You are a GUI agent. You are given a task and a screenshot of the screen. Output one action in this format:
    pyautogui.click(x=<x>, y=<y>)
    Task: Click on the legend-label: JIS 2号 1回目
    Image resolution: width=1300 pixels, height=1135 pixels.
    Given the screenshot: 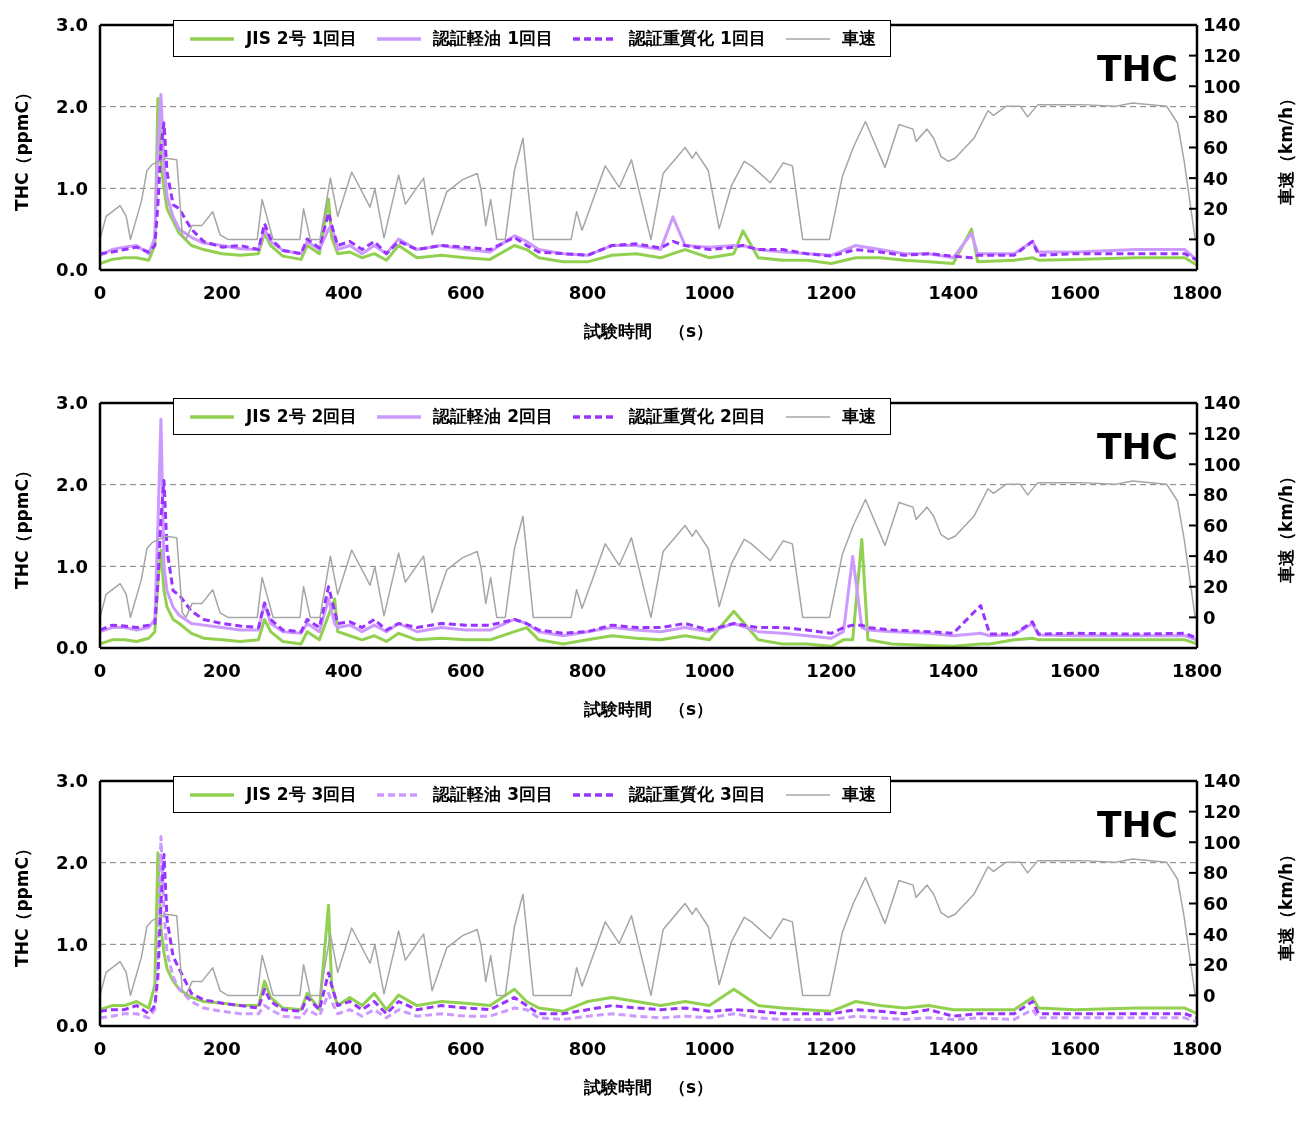 What is the action you would take?
    pyautogui.click(x=302, y=38)
    